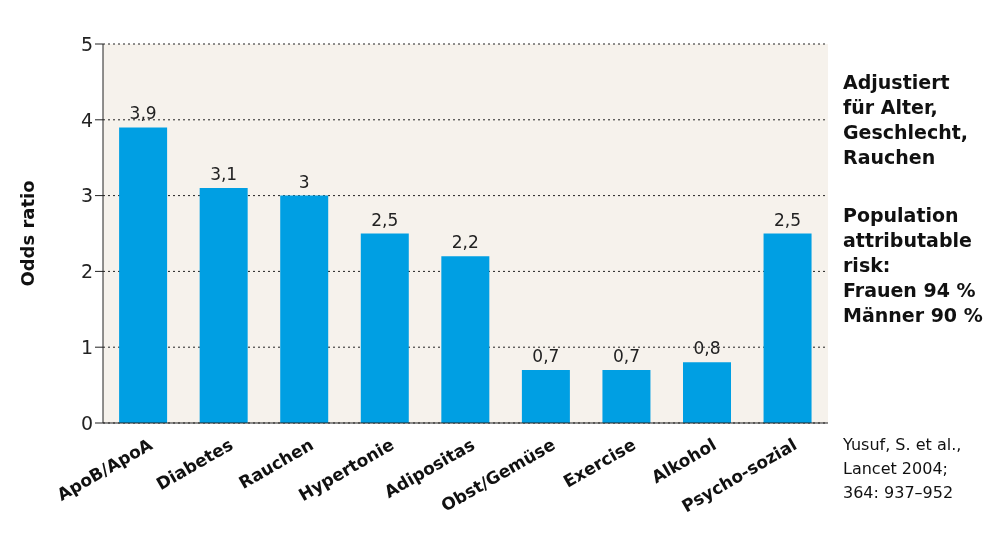  I want to click on text: Yusuf, S. et al., Lancet 2004; 364: 937–952, so click(902, 469).